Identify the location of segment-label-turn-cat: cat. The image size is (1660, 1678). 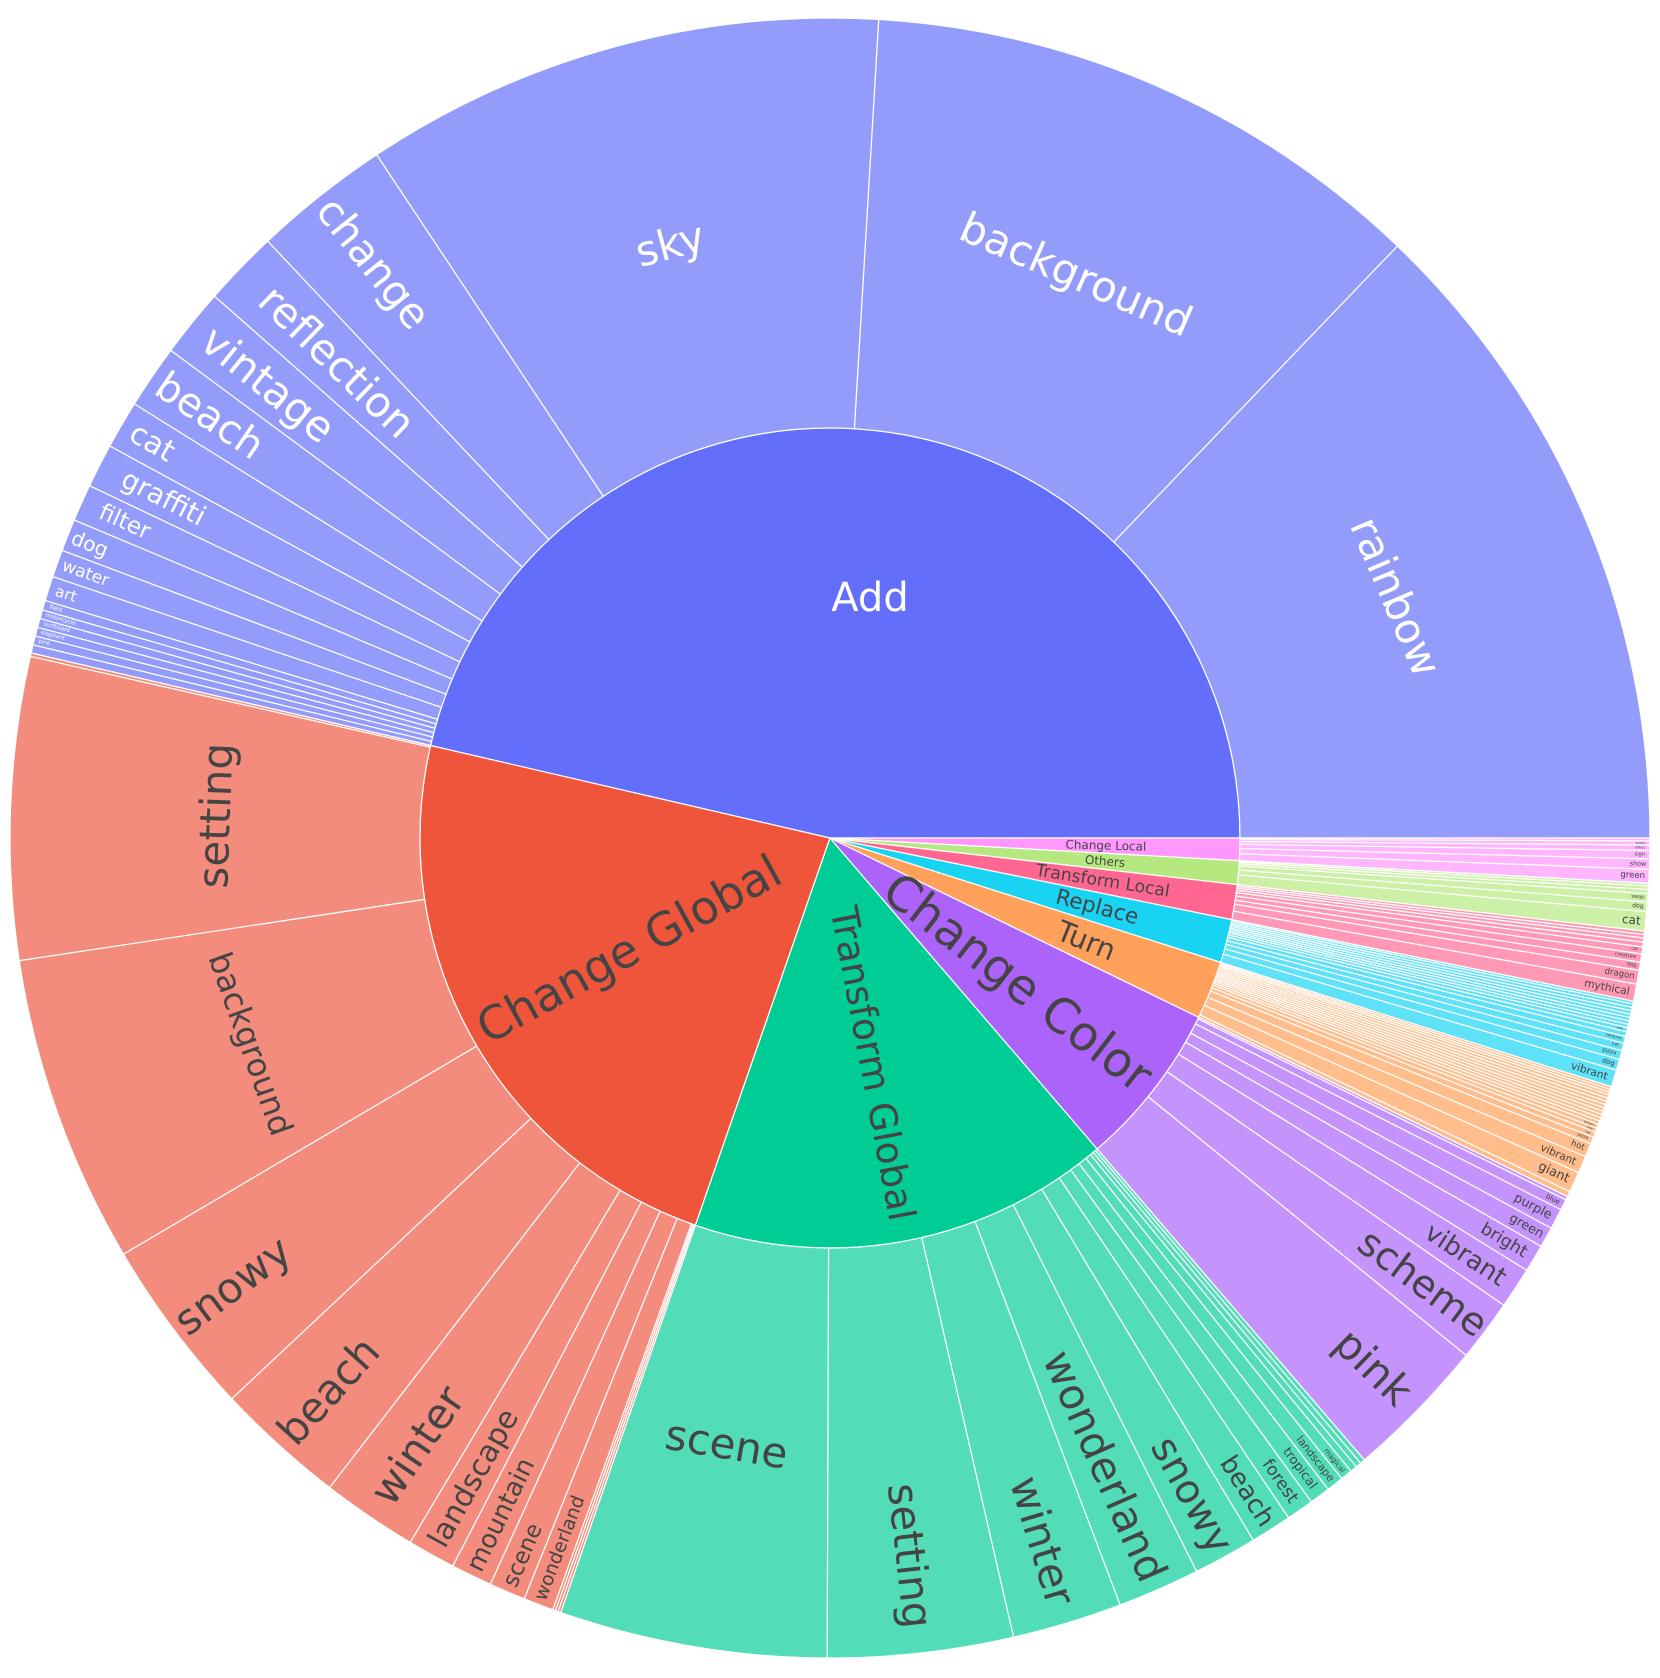
(1588, 1132).